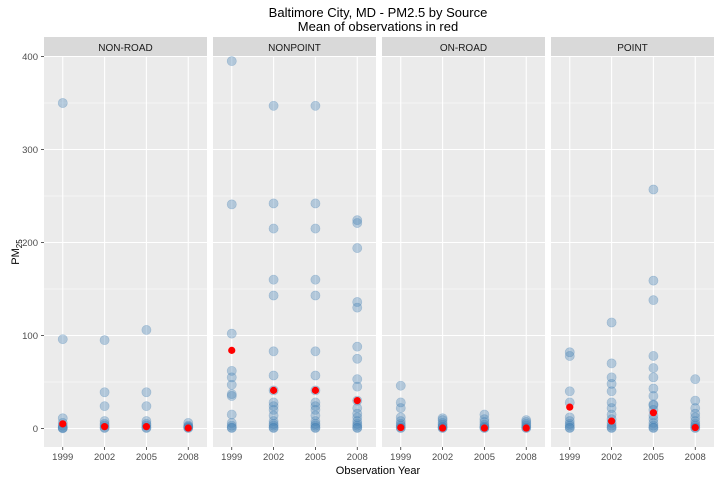 Image resolution: width=720 pixels, height=480 pixels. Describe the element at coordinates (273, 390) in the screenshot. I see `mean-point-nonpoint-2002` at that location.